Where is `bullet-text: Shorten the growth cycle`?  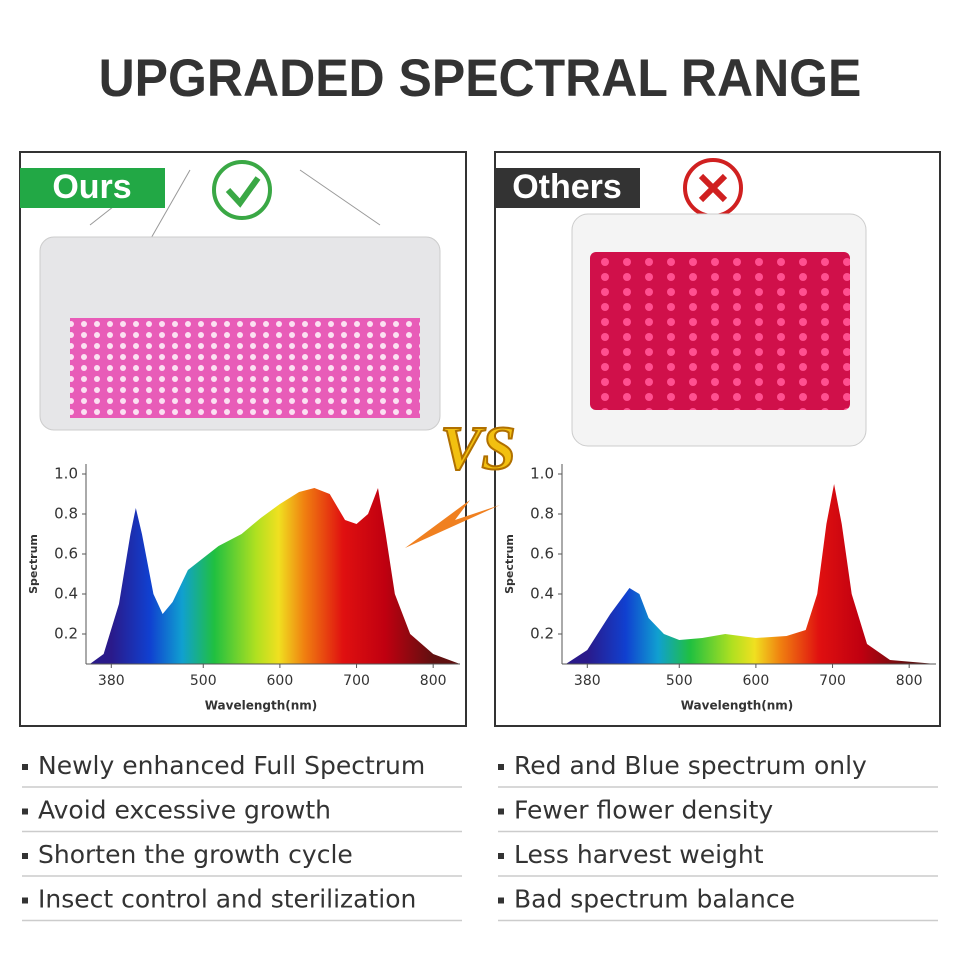 bullet-text: Shorten the growth cycle is located at coordinates (195, 854).